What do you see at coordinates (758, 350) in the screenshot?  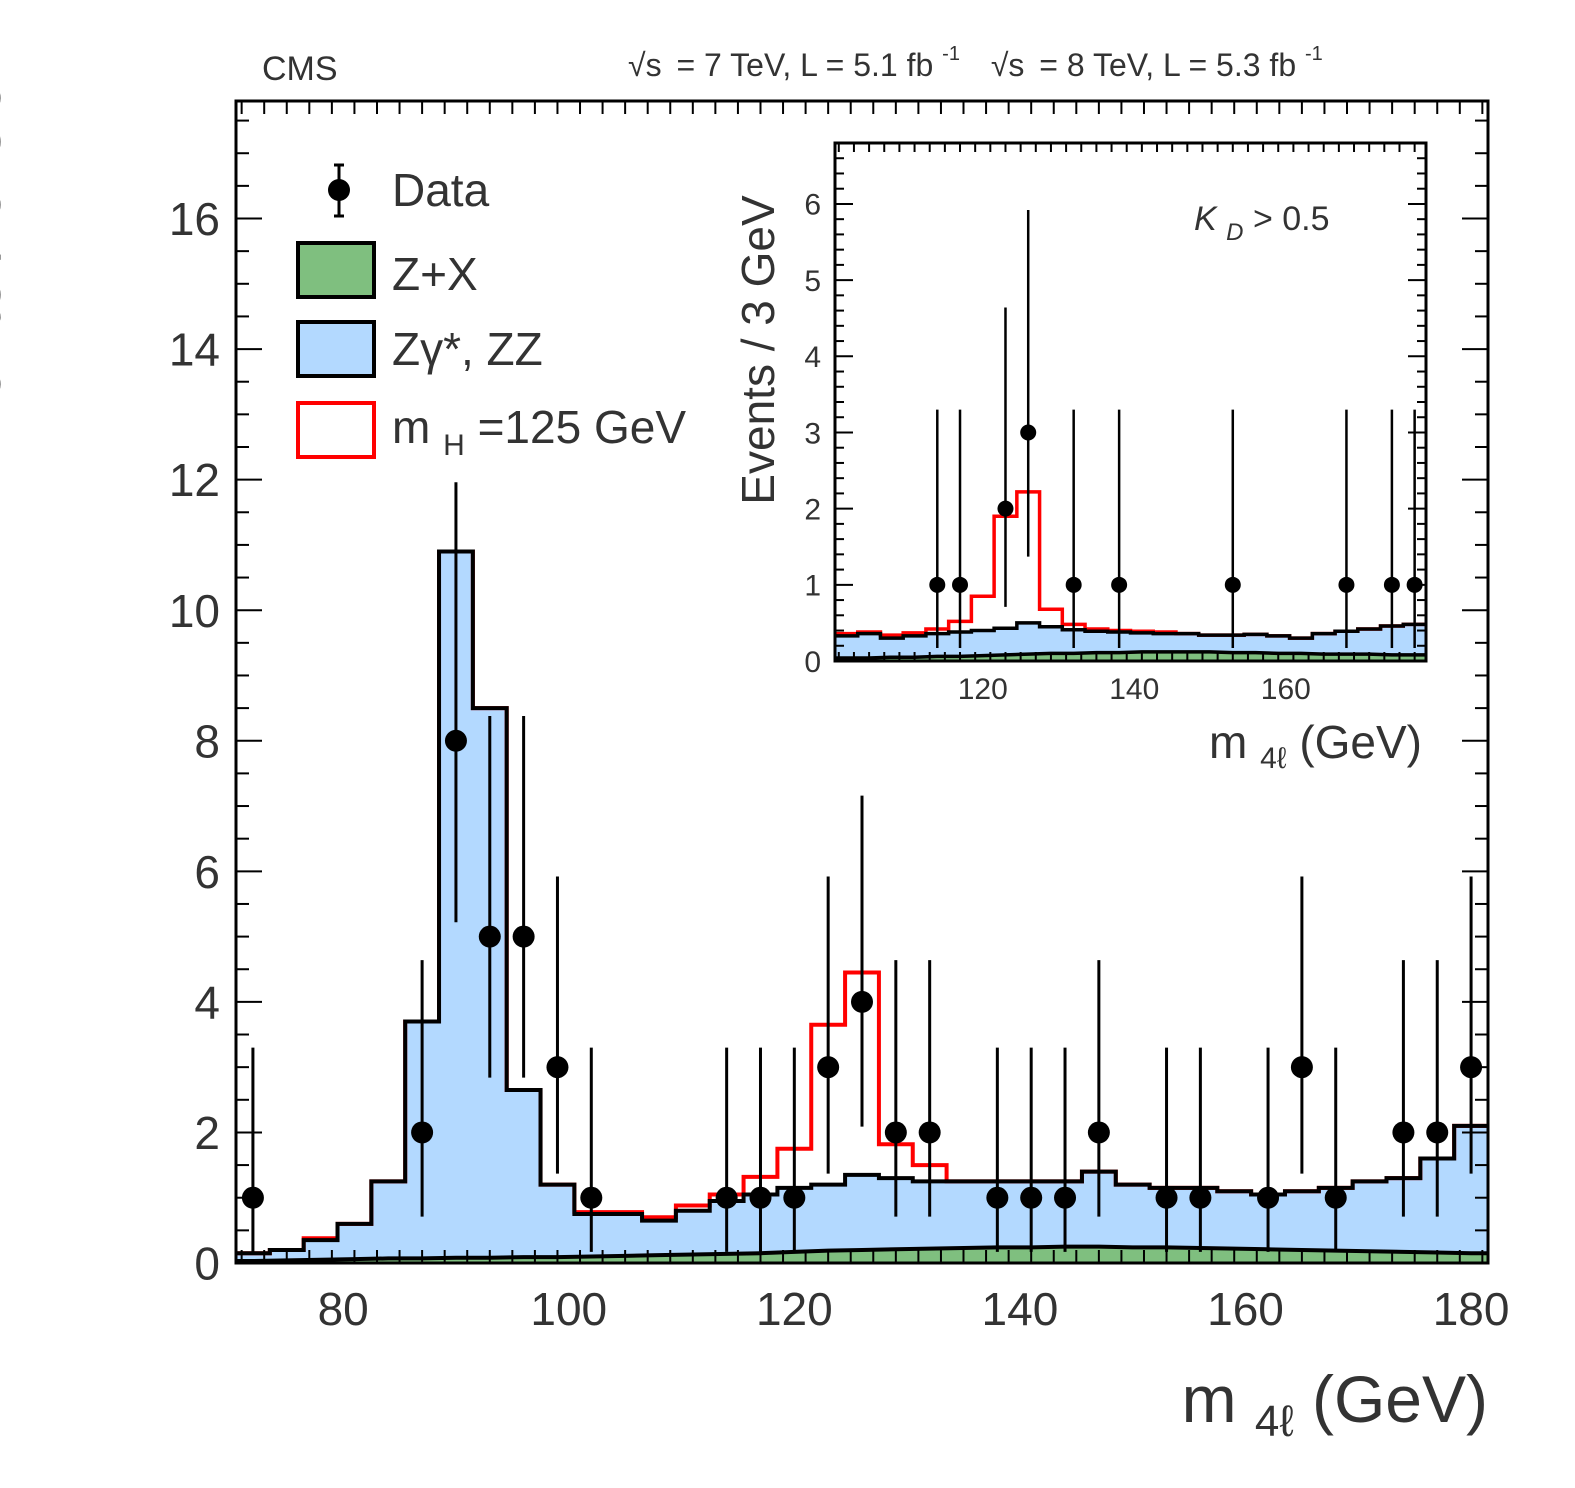 I see `inset-ylabel: Events / 3 GeV` at bounding box center [758, 350].